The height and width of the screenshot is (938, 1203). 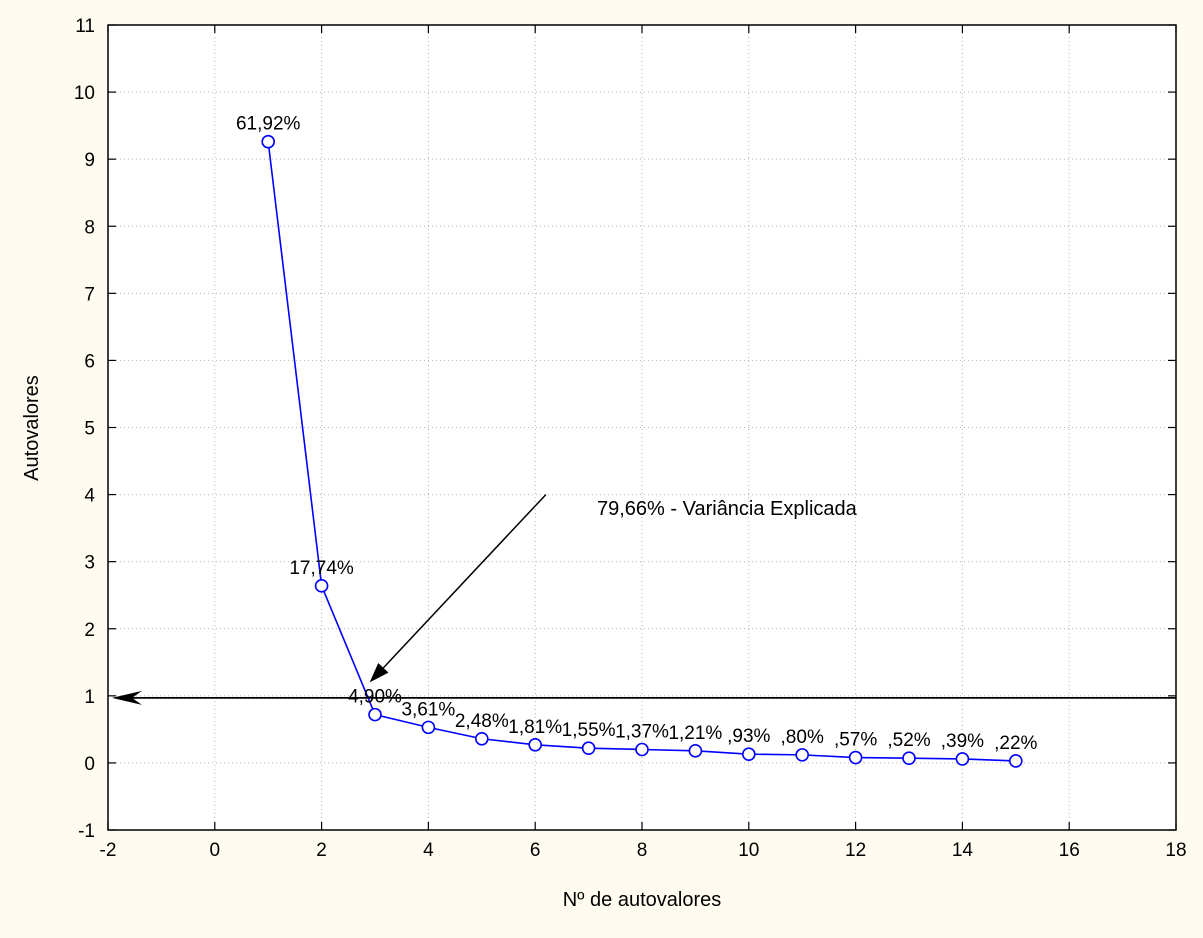 What do you see at coordinates (855, 850) in the screenshot?
I see `x-tick-label: 12` at bounding box center [855, 850].